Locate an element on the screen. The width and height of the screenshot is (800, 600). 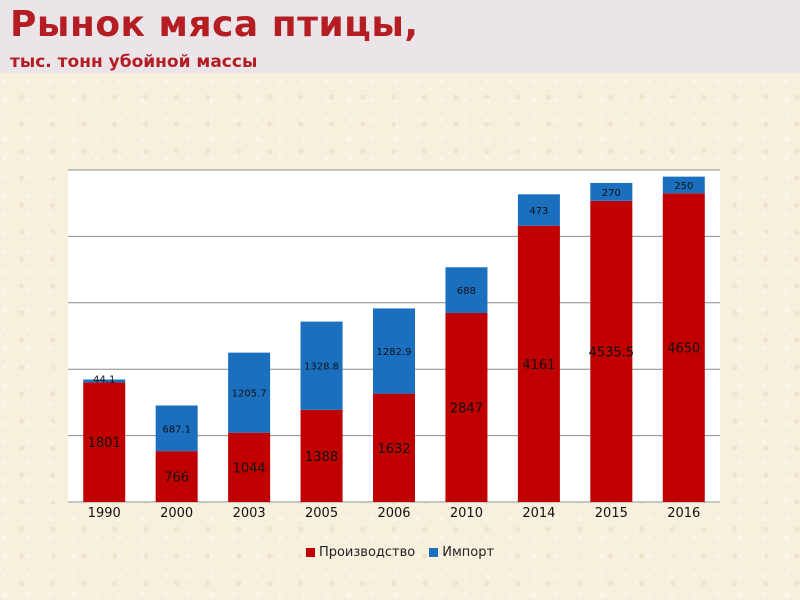
data-label-production: 1388 is located at coordinates (321, 457).